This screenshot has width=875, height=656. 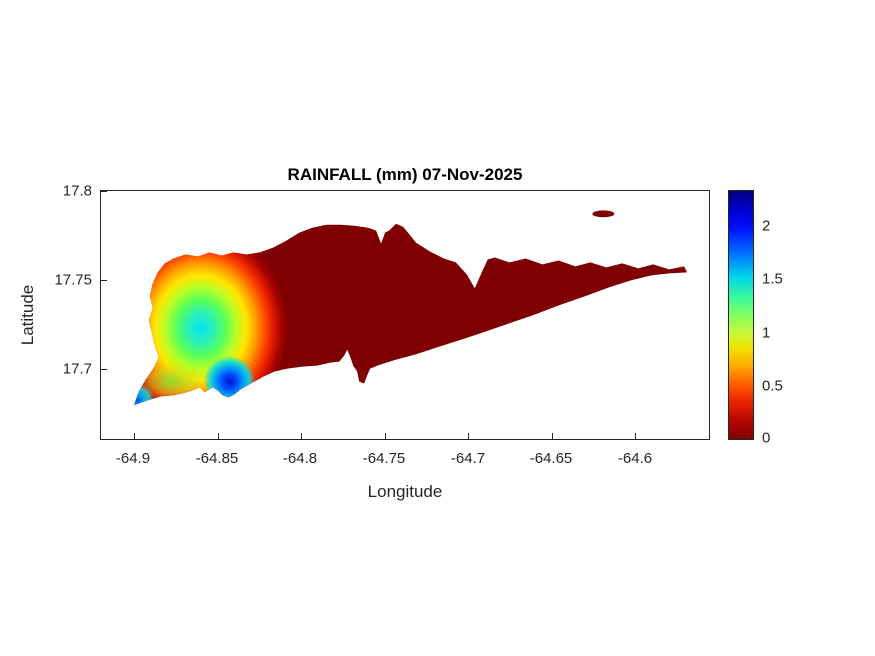 What do you see at coordinates (144, 394) in the screenshot?
I see `rain-west-tip-spot` at bounding box center [144, 394].